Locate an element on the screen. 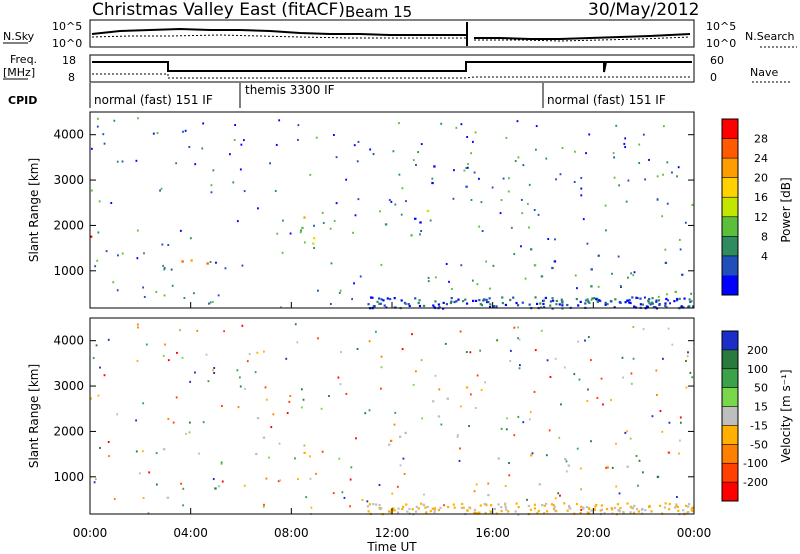 This screenshot has width=800, height=554. x-tick-label: 08:00 is located at coordinates (291, 533).